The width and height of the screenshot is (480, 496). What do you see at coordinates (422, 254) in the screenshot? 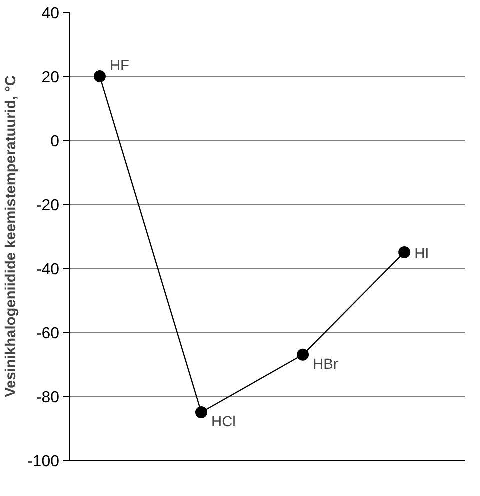
I see `annotation: HI` at bounding box center [422, 254].